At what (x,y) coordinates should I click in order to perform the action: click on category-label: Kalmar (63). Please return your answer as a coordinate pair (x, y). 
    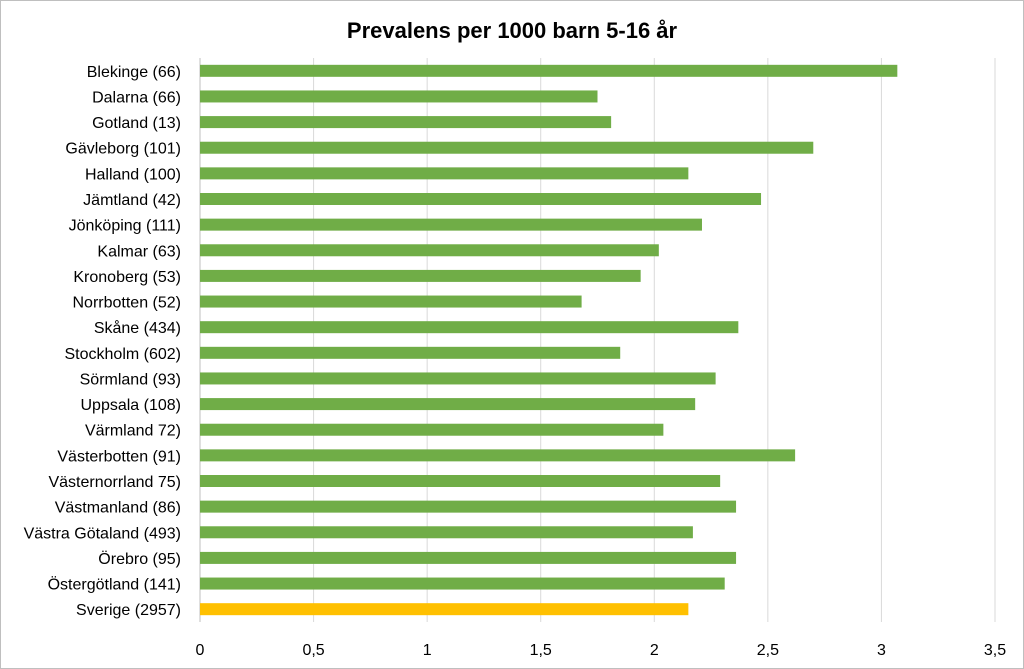
    Looking at the image, I should click on (139, 251).